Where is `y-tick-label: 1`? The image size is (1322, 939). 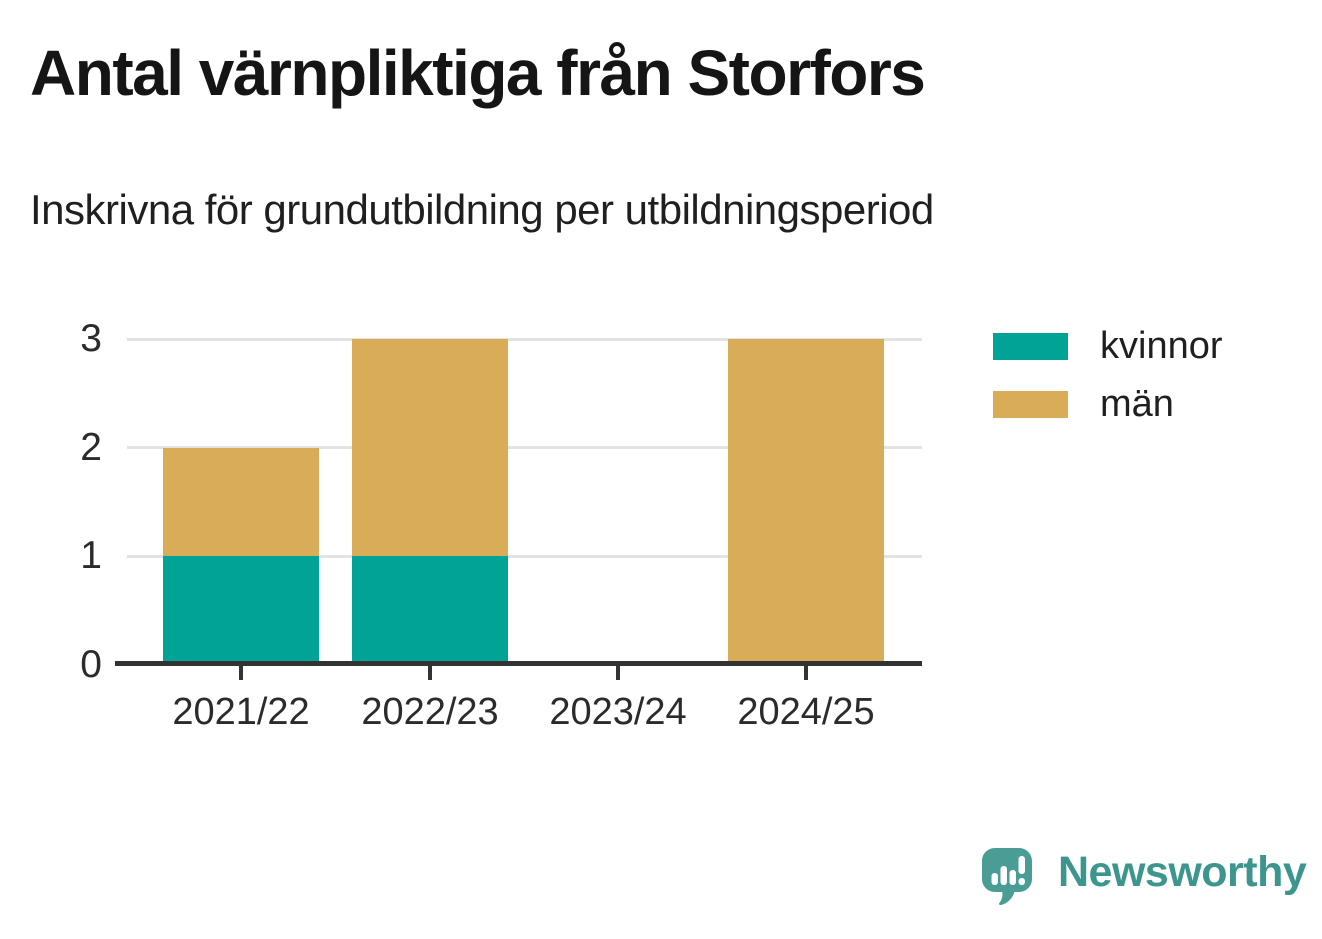 y-tick-label: 1 is located at coordinates (91, 556).